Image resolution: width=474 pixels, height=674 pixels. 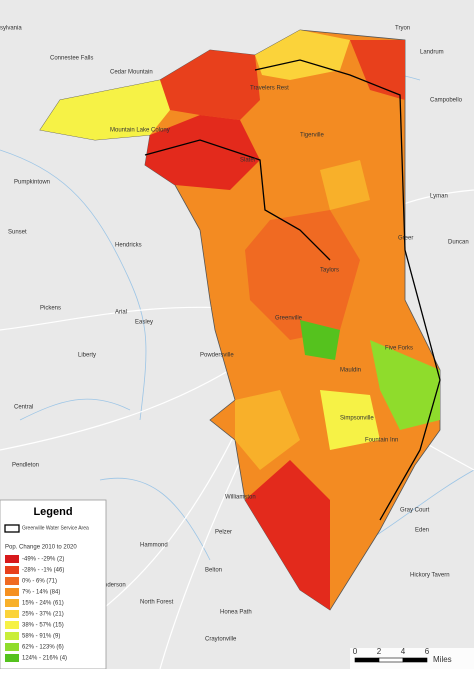 What do you see at coordinates (446, 101) in the screenshot?
I see `place-label: Campobello` at bounding box center [446, 101].